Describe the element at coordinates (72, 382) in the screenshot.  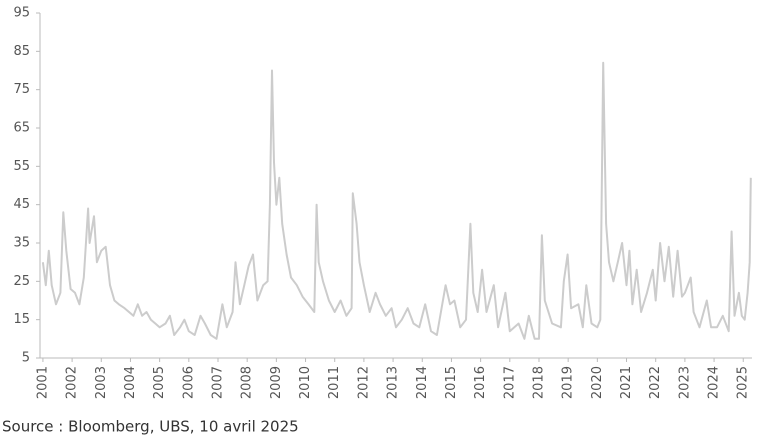
I see `x-tick-label: 2002` at that location.